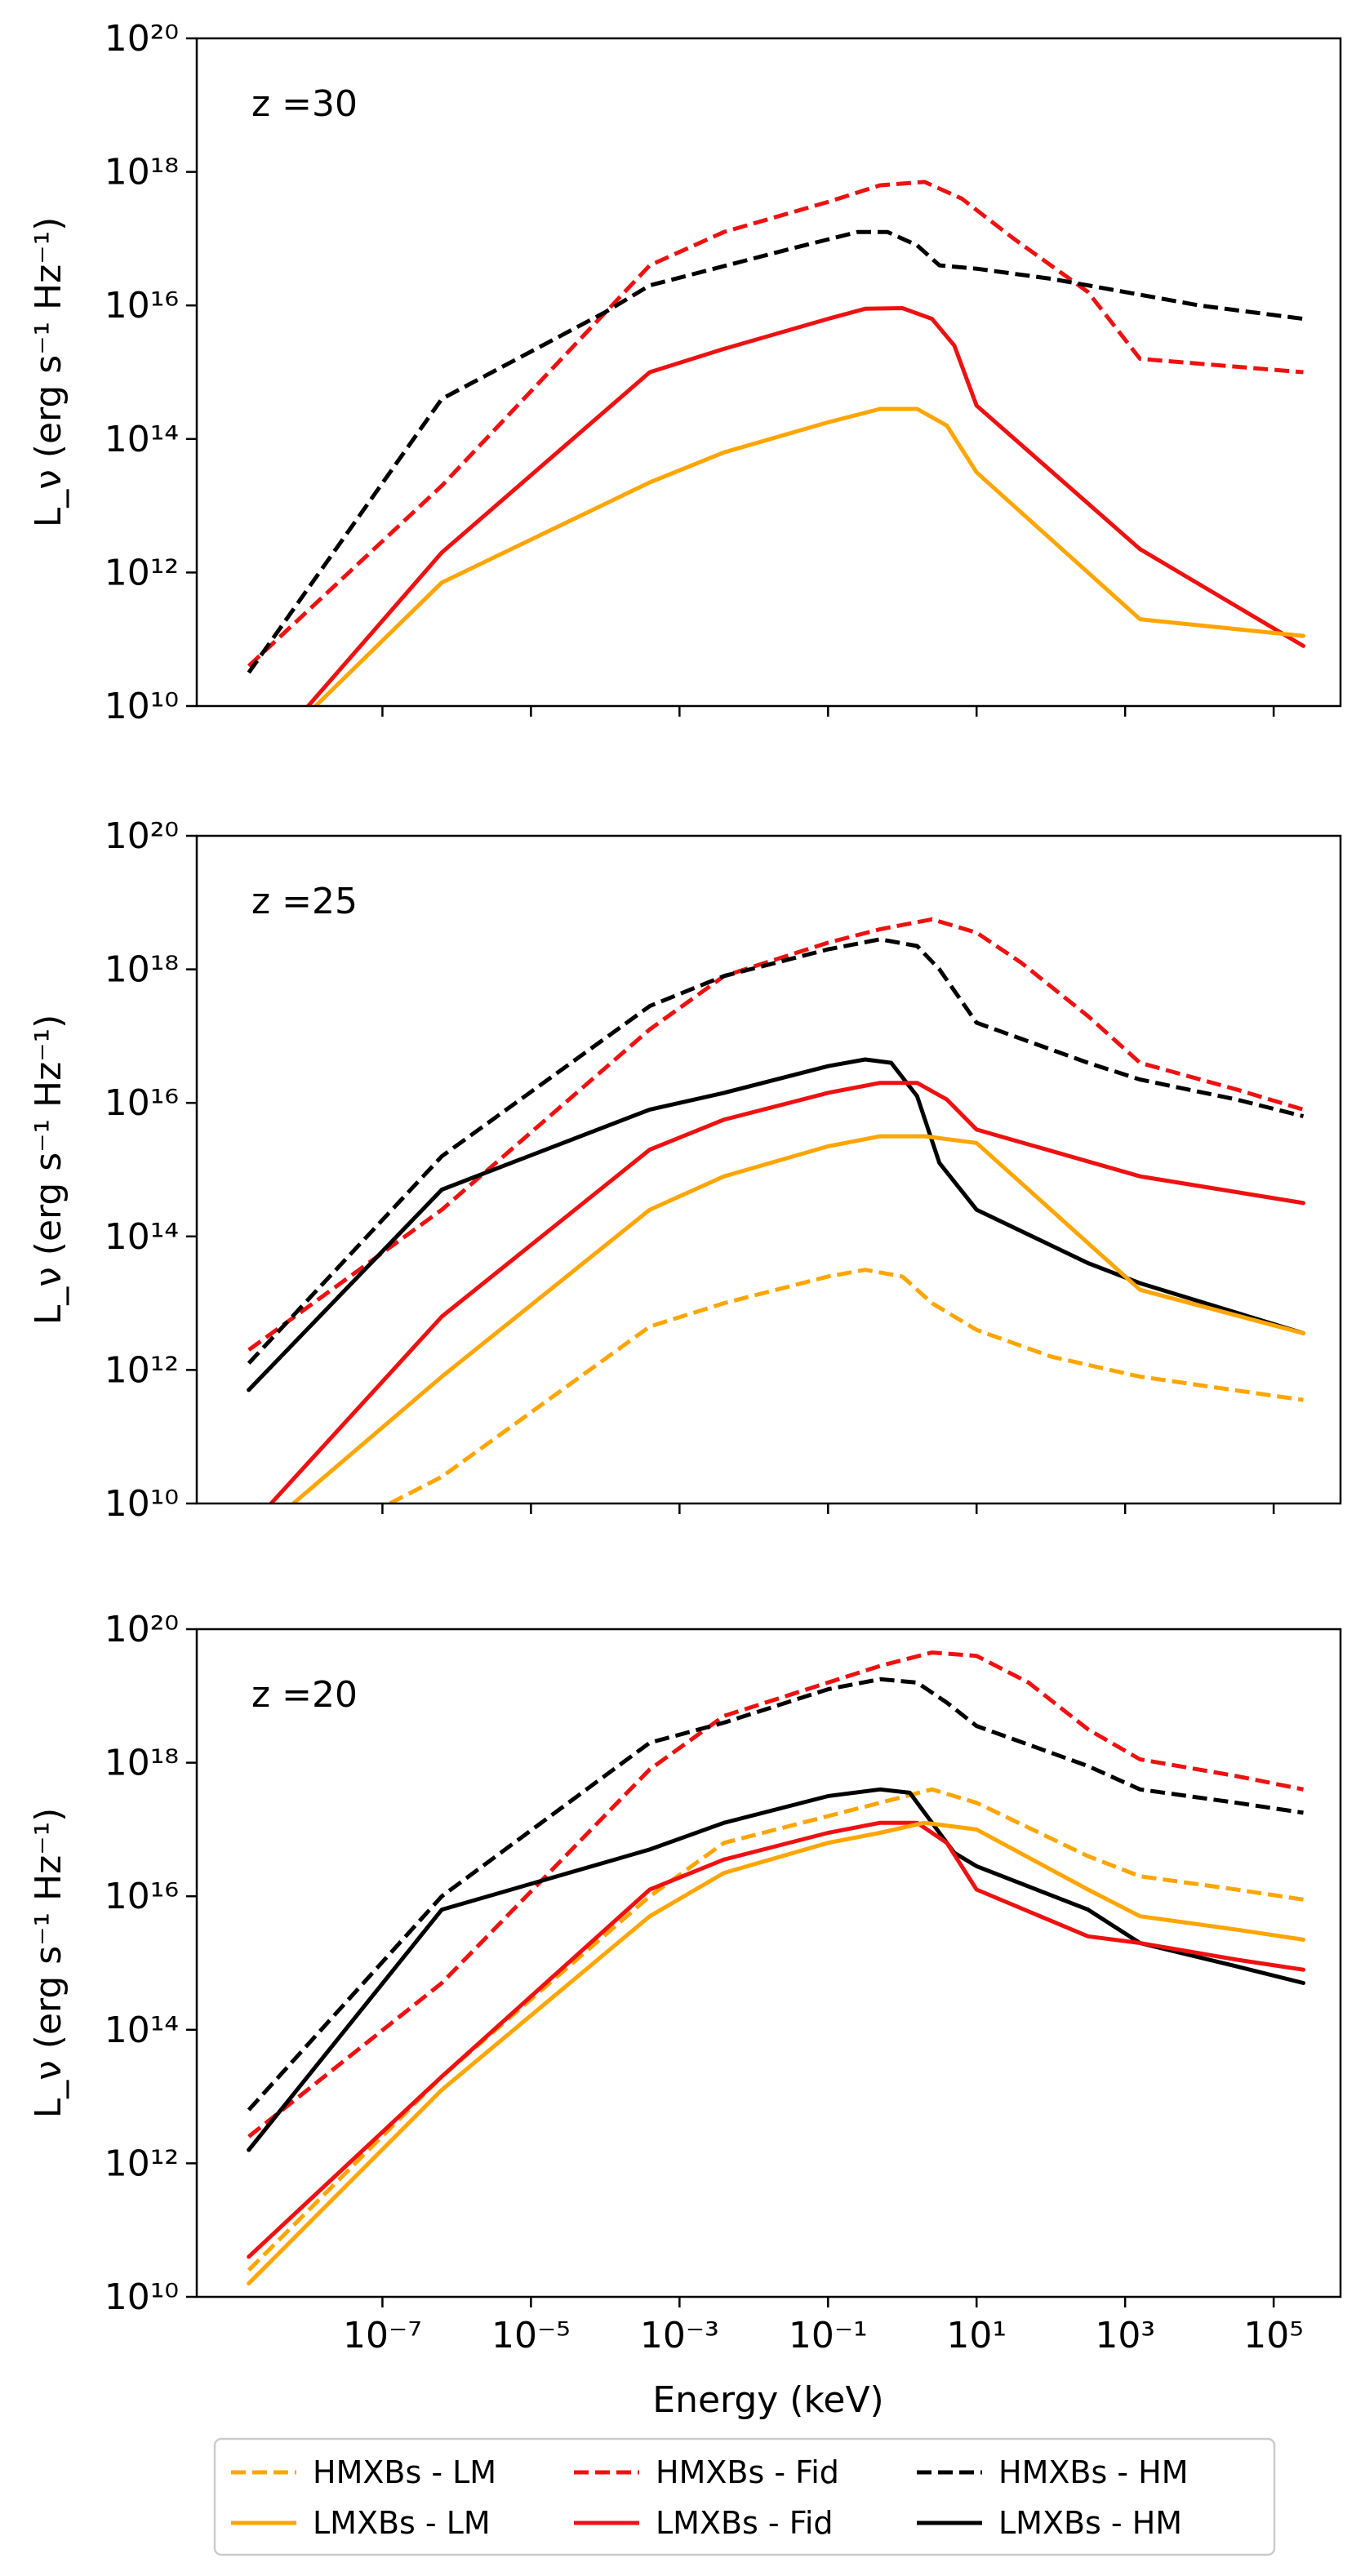 Image resolution: width=1365 pixels, height=2576 pixels. Describe the element at coordinates (768, 2400) in the screenshot. I see `x-axis-title: Energy (keV)` at that location.